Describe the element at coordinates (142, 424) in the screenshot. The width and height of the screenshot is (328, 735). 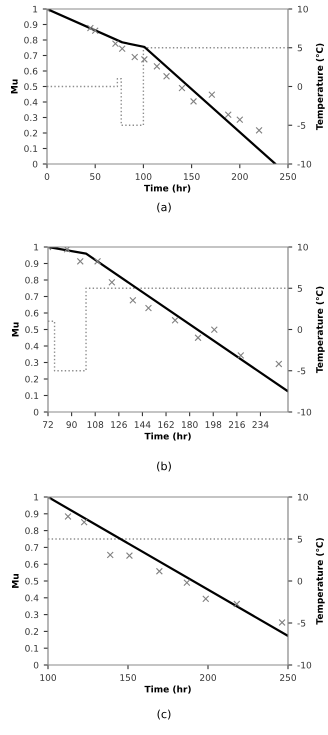
I see `x-tick-label: 144` at that location.